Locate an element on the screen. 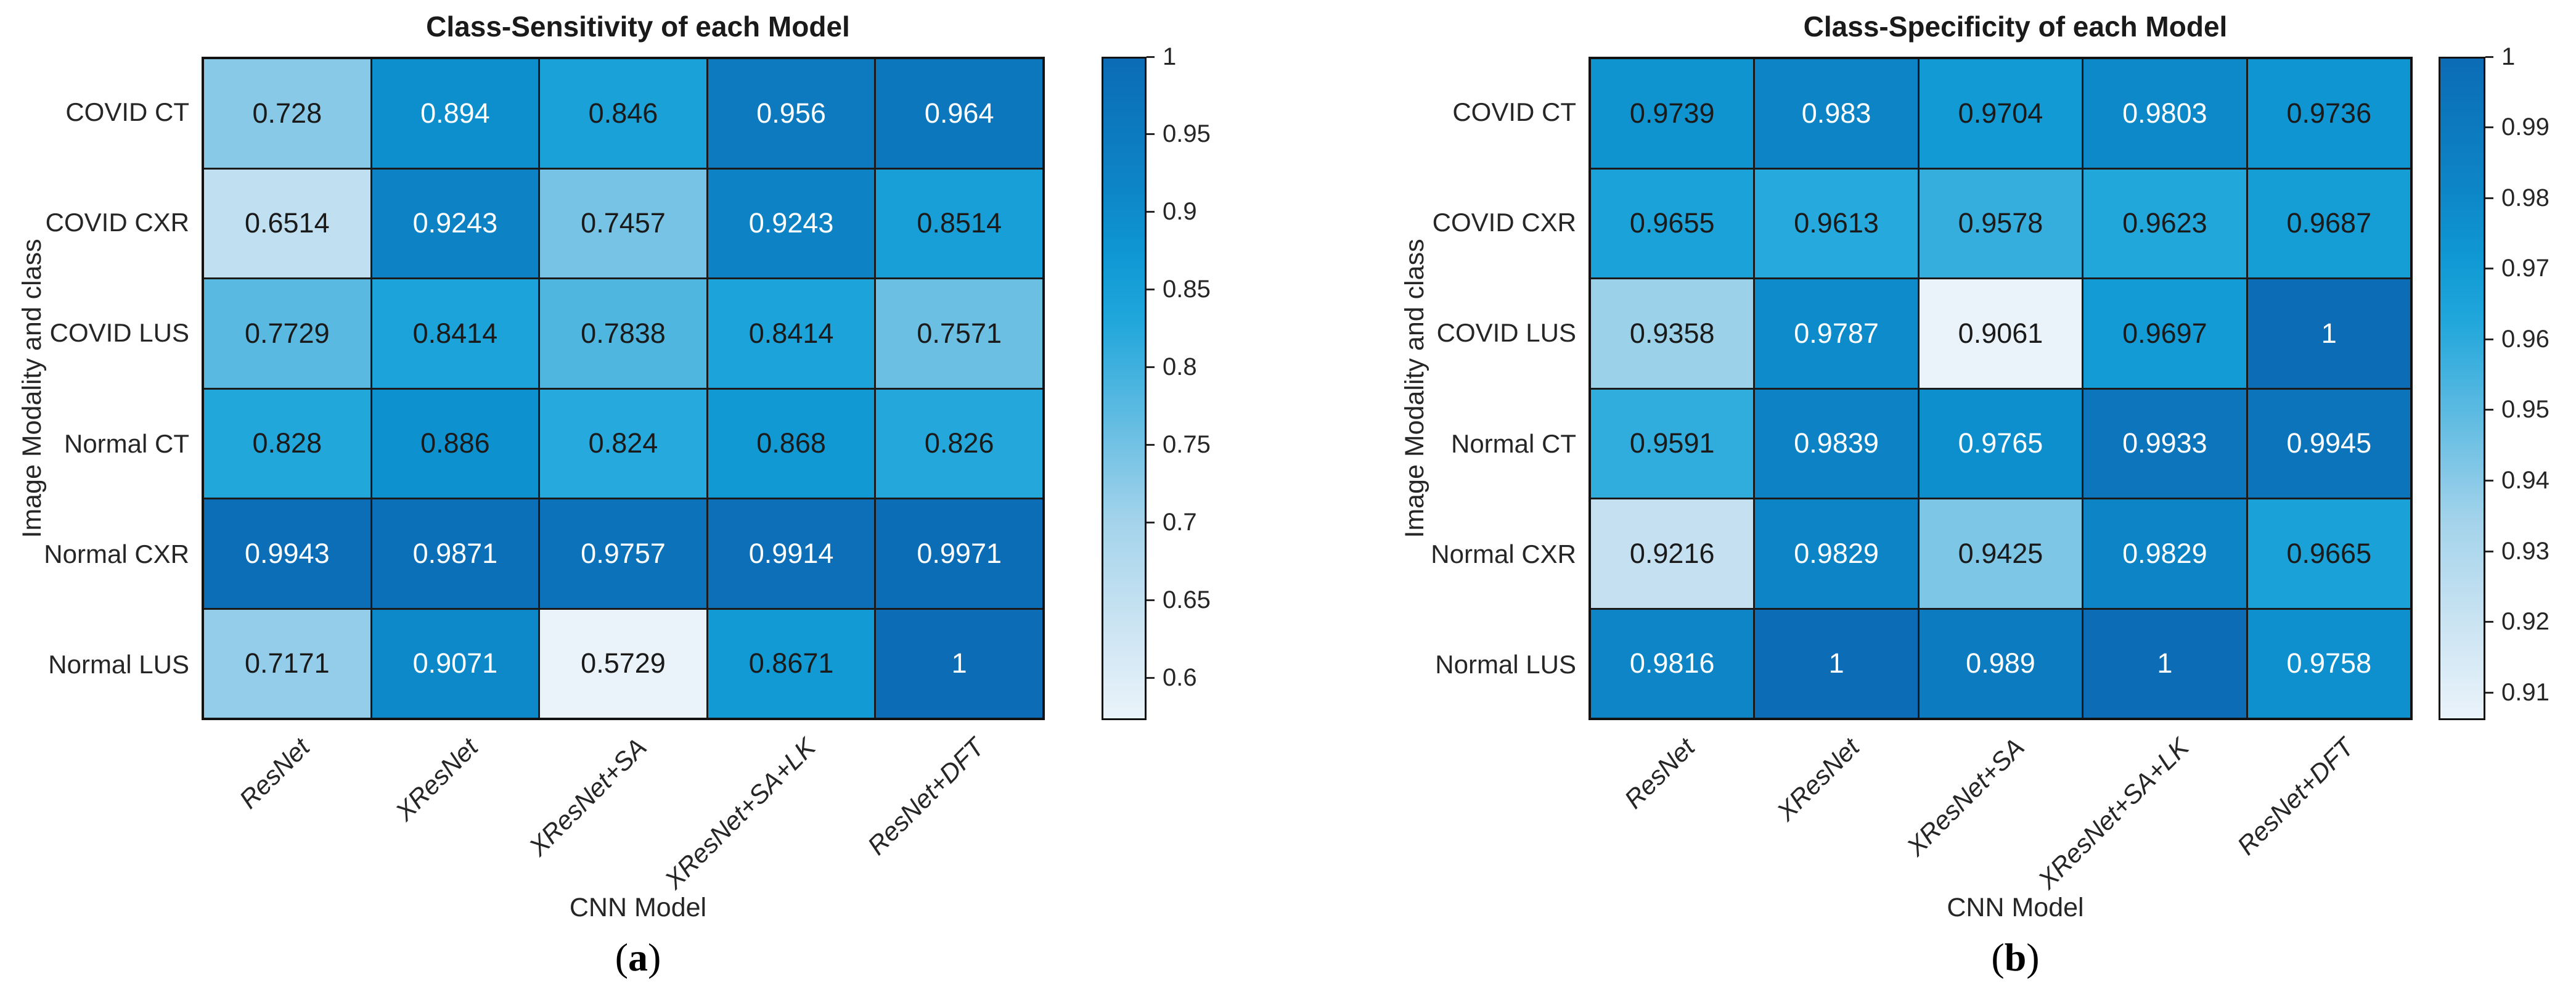  heatmap-cell: 0.9787 is located at coordinates (1836, 333).